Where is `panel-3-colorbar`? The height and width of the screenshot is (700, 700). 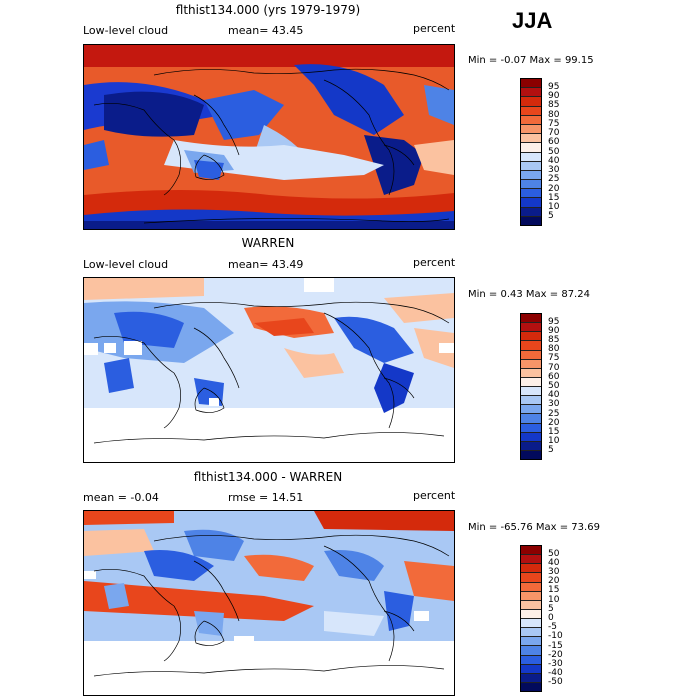
panel-3-colorbar is located at coordinates (531, 618).